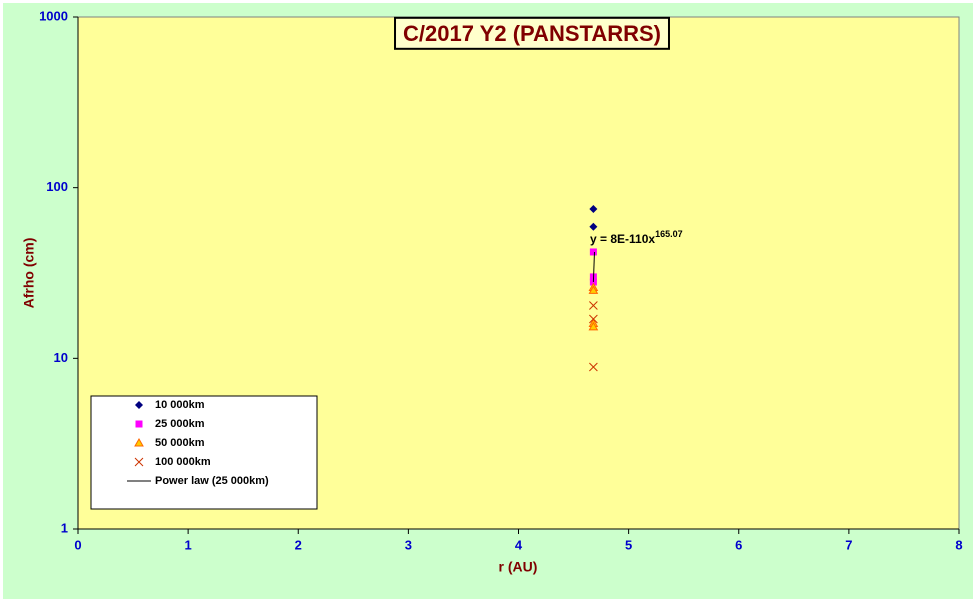 The image size is (976, 602). What do you see at coordinates (29, 273) in the screenshot?
I see `y-axis-label: Afrho (cm)` at bounding box center [29, 273].